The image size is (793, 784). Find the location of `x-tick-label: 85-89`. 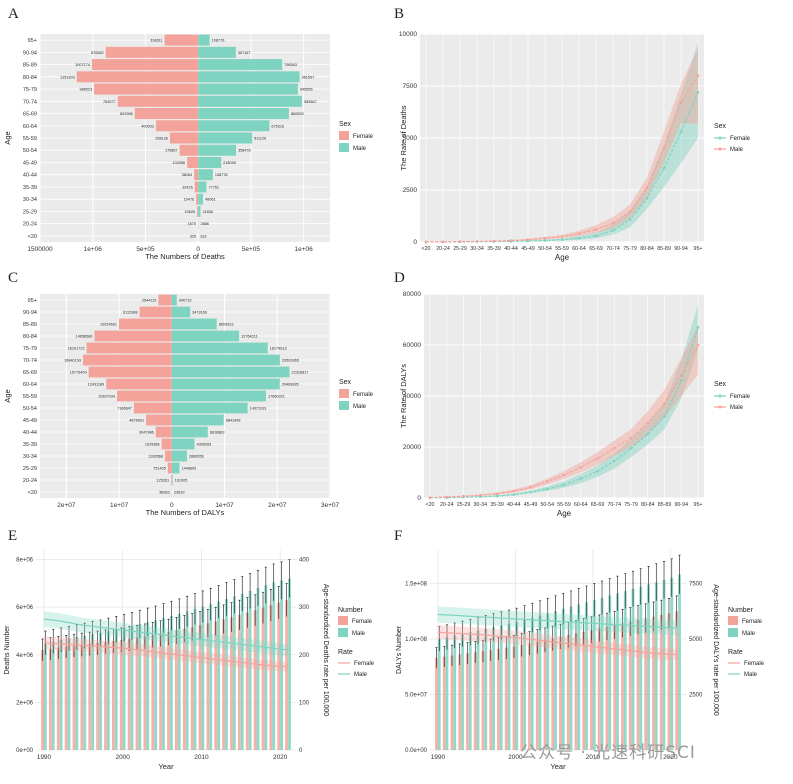

x-tick-label: 85-89 is located at coordinates (665, 505).